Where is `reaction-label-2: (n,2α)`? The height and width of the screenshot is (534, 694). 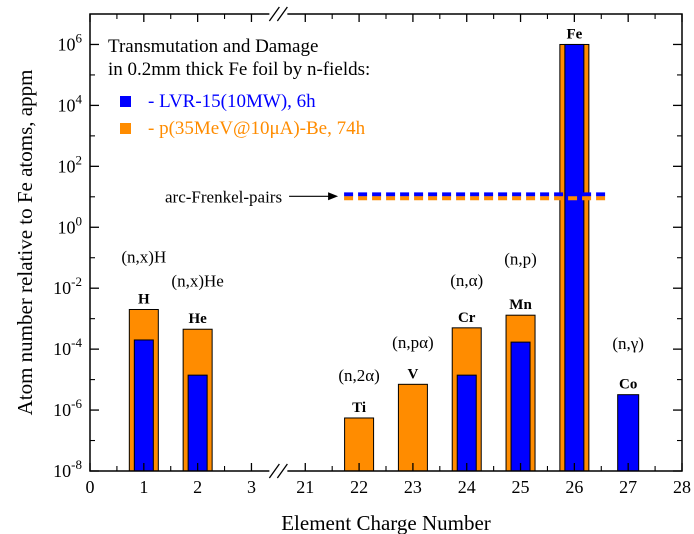
reaction-label-2: (n,2α) is located at coordinates (358, 375).